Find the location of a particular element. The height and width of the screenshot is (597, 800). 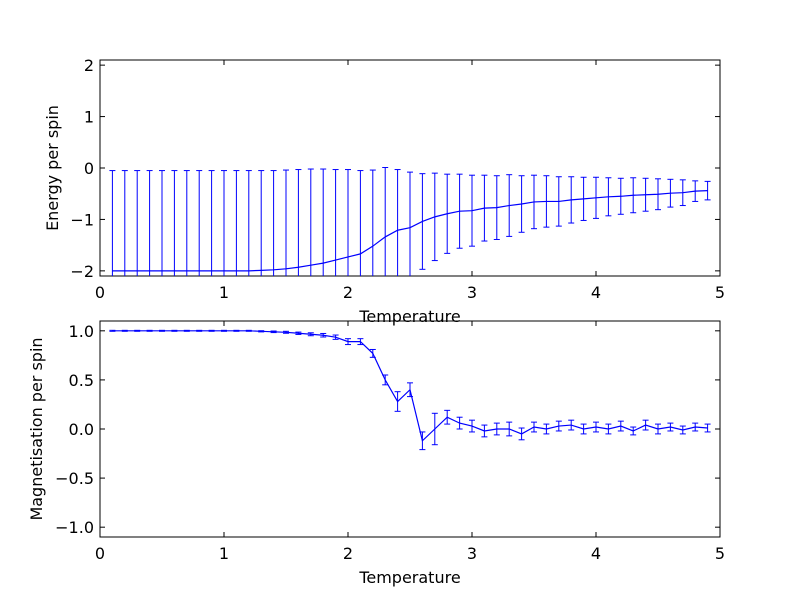

magnetisation-ytick-label: −1.0 is located at coordinates (74, 527).